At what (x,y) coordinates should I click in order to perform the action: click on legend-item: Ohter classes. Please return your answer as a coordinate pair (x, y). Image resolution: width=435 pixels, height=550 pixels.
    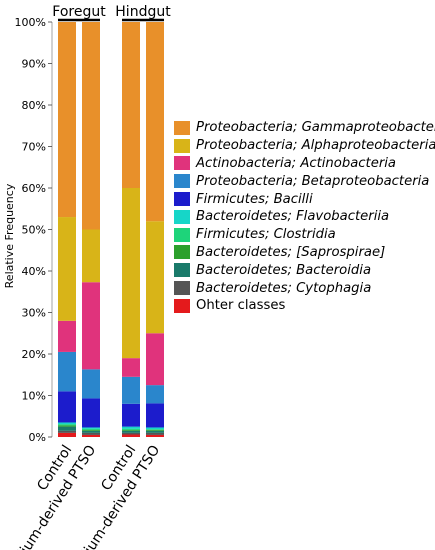
    Looking at the image, I should click on (304, 306).